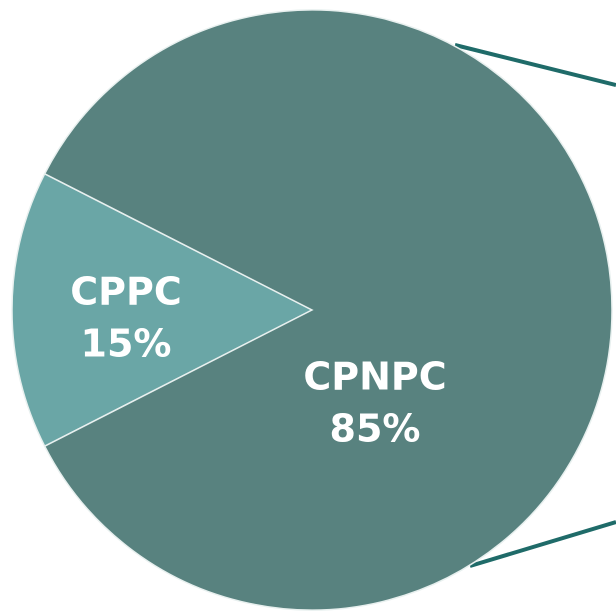 The image size is (616, 611). What do you see at coordinates (374, 377) in the screenshot?
I see `slice-category-label: CPNPC` at bounding box center [374, 377].